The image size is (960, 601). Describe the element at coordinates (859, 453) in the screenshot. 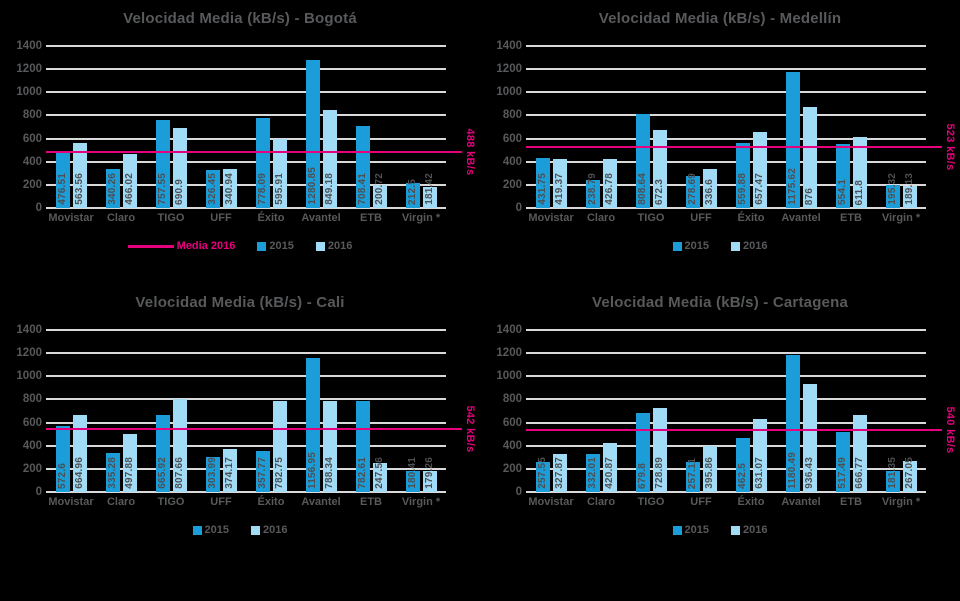

I see `bar-2016-etb` at that location.